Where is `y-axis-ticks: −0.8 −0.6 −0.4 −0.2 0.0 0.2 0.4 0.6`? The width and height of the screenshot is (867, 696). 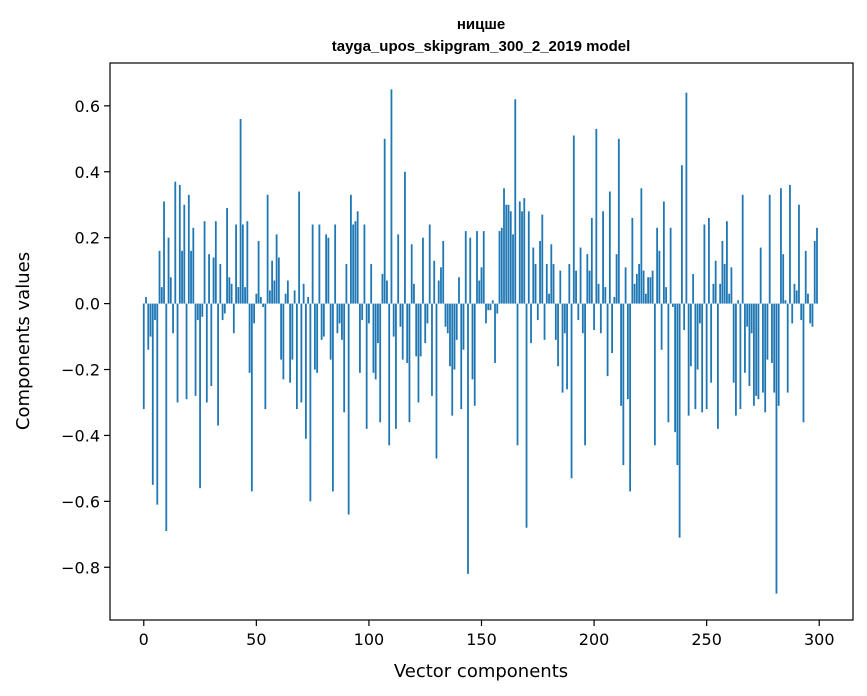 y-axis-ticks: −0.8 −0.6 −0.4 −0.2 0.0 0.2 0.4 0.6 is located at coordinates (85, 337).